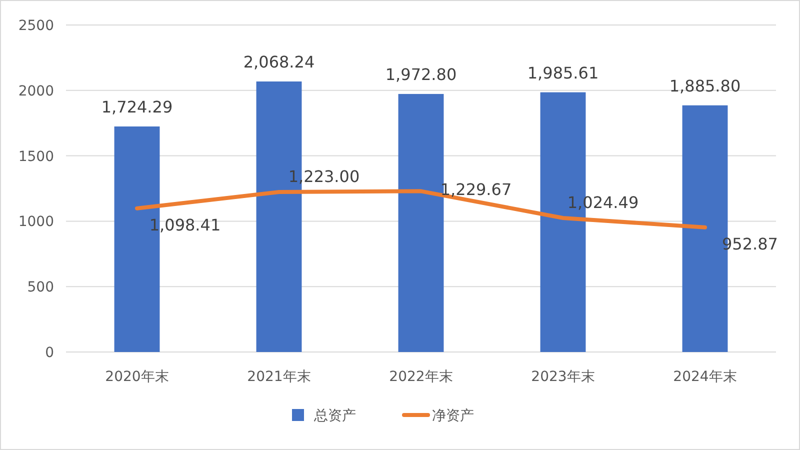 Image resolution: width=800 pixels, height=450 pixels. What do you see at coordinates (563, 377) in the screenshot?
I see `x-tick-label: 2023年末` at bounding box center [563, 377].